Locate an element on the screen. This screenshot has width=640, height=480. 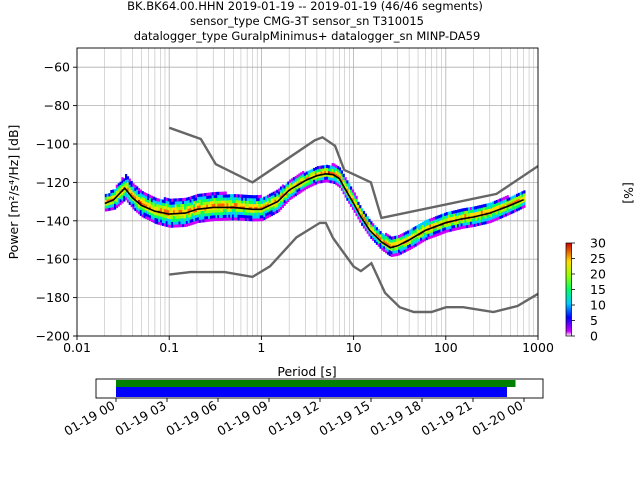
colorbar-label: [%] is located at coordinates (628, 193).